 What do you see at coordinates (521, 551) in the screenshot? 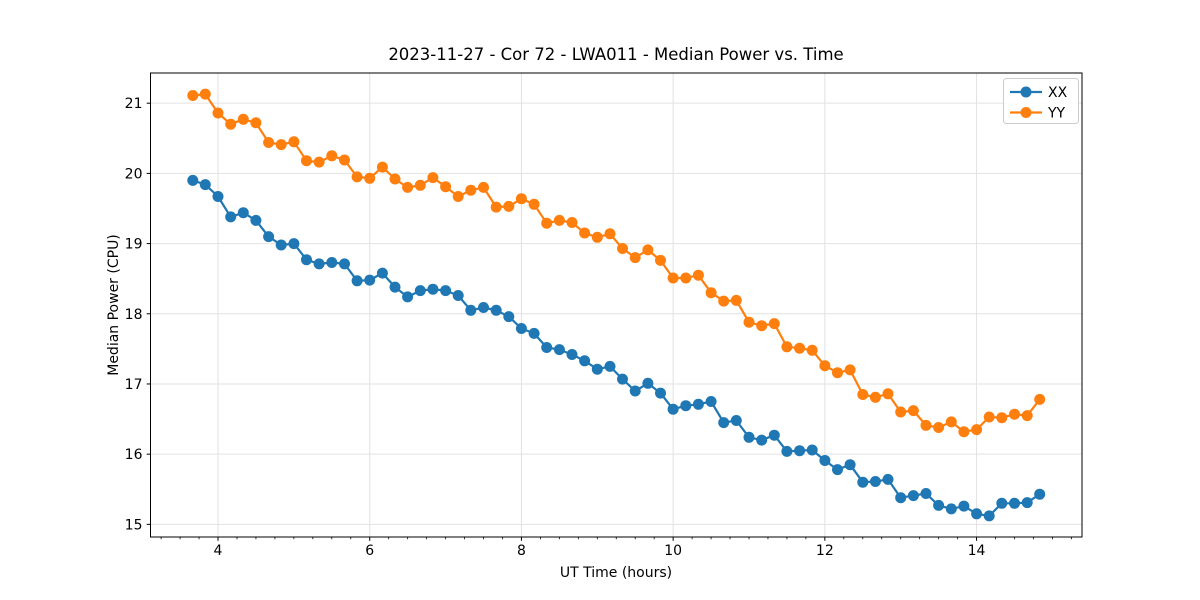
I see `x-tick-label: 8` at bounding box center [521, 551].